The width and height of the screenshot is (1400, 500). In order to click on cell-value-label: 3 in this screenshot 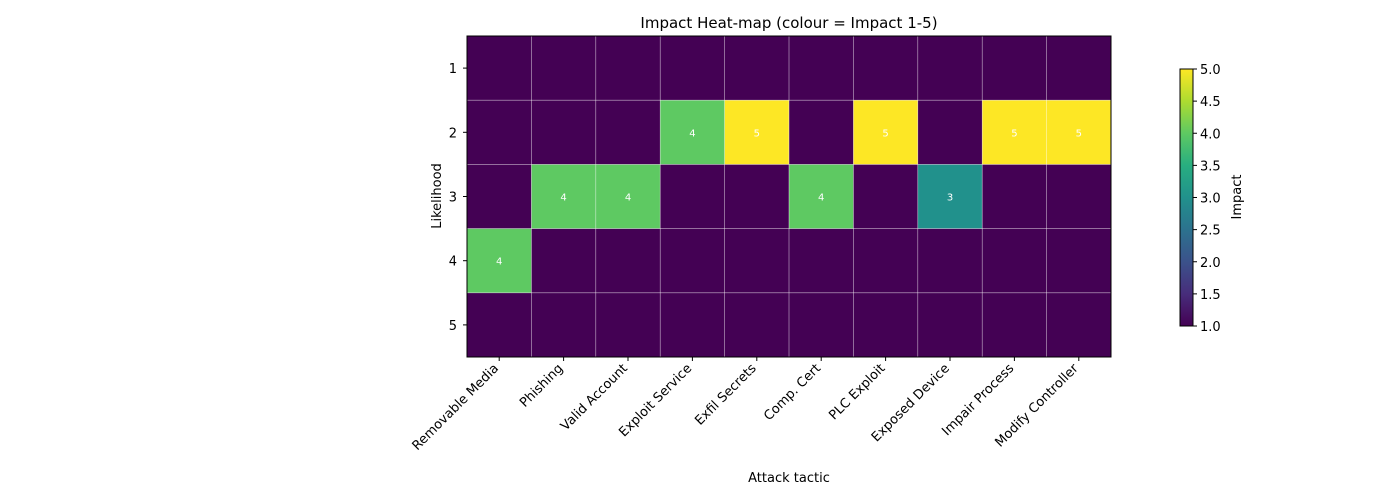, I will do `click(950, 198)`.